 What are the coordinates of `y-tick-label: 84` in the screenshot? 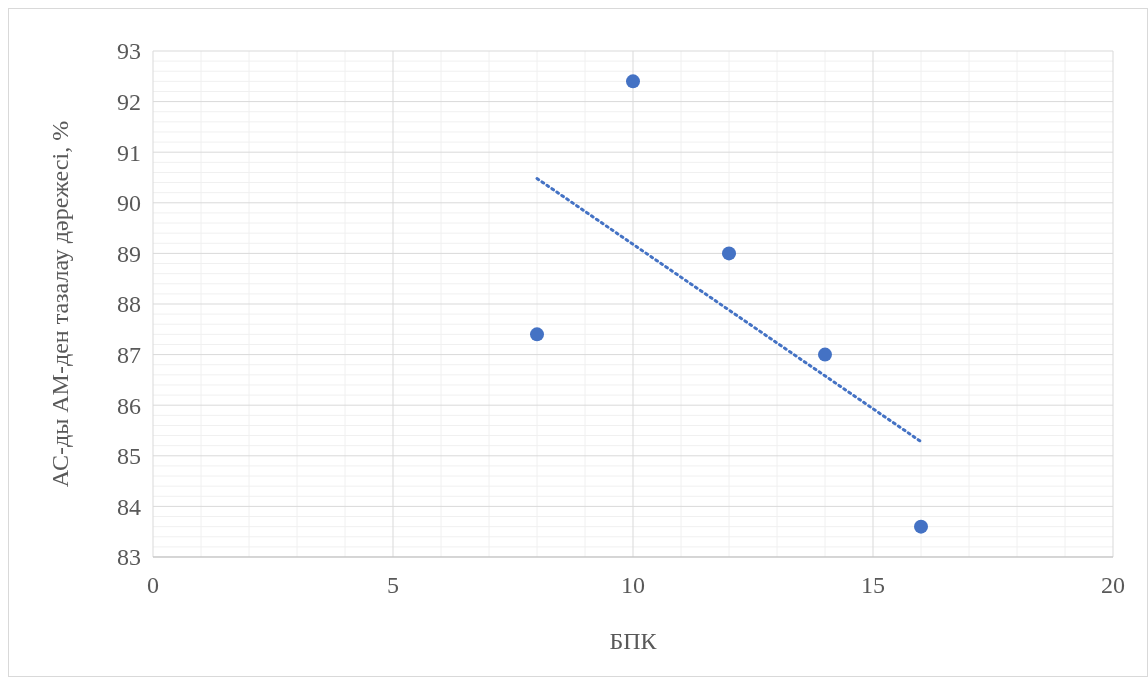 It's located at (129, 506).